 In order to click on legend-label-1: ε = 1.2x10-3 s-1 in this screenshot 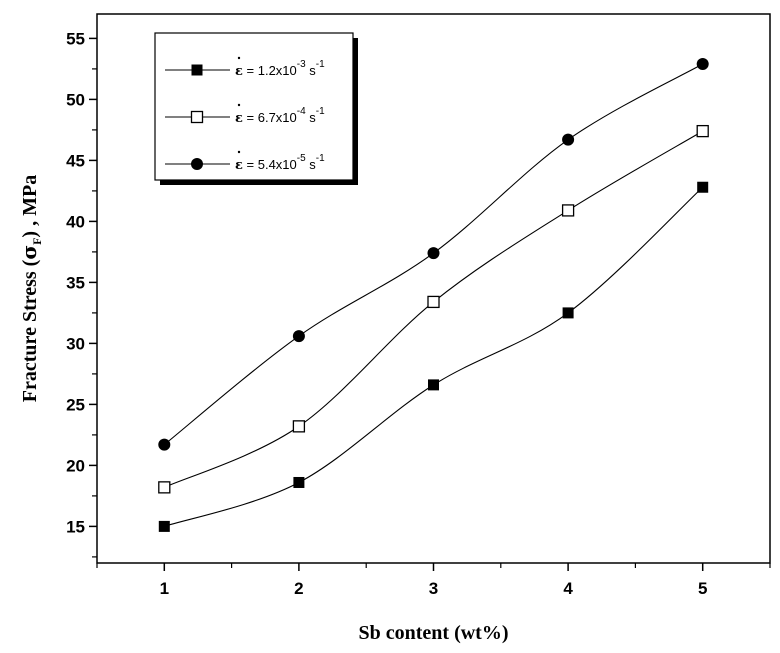, I will do `click(280, 69)`.